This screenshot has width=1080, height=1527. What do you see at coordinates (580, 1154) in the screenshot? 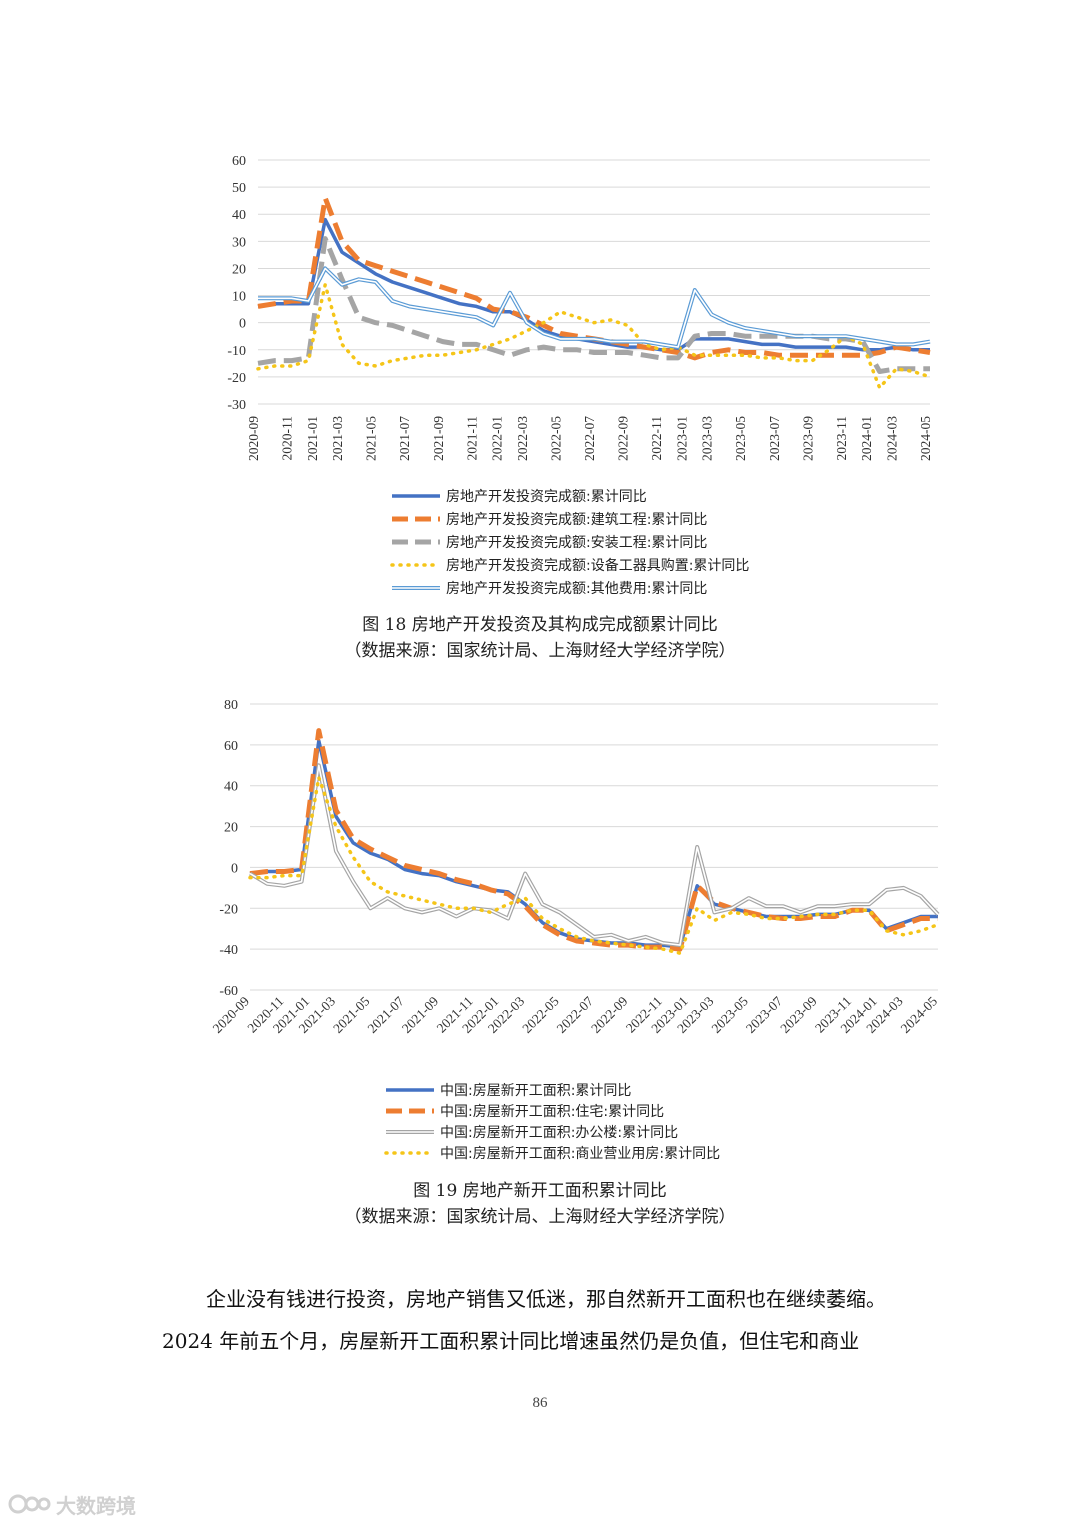
I see `legend-label: 中国:房屋新开工面积:商业营业用房:累计同比` at bounding box center [580, 1154].